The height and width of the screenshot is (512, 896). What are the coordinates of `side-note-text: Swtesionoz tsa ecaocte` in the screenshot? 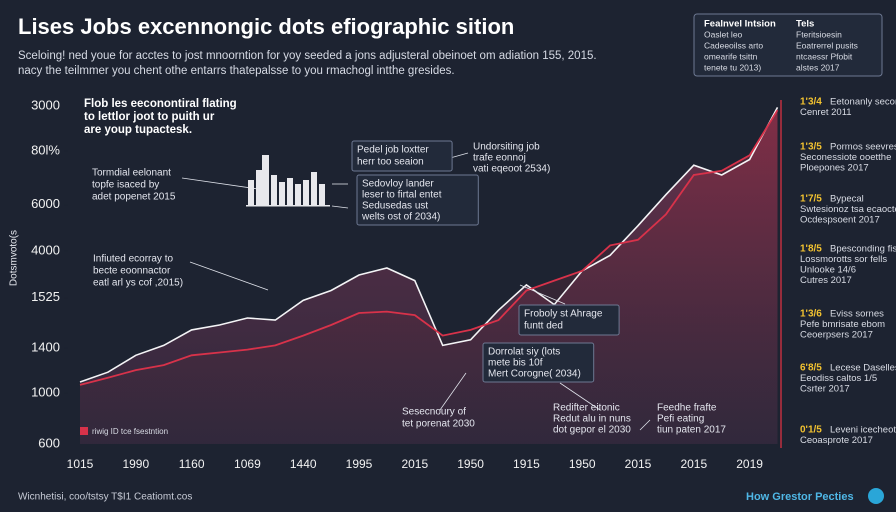 It's located at (848, 209).